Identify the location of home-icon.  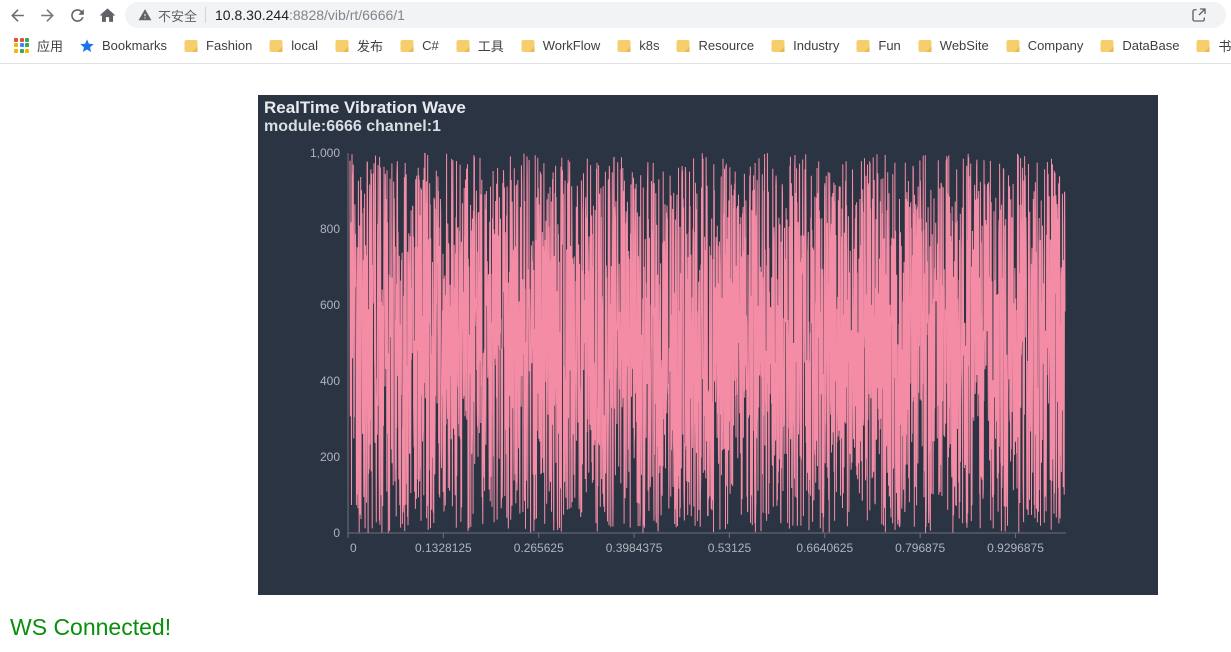
(107, 15).